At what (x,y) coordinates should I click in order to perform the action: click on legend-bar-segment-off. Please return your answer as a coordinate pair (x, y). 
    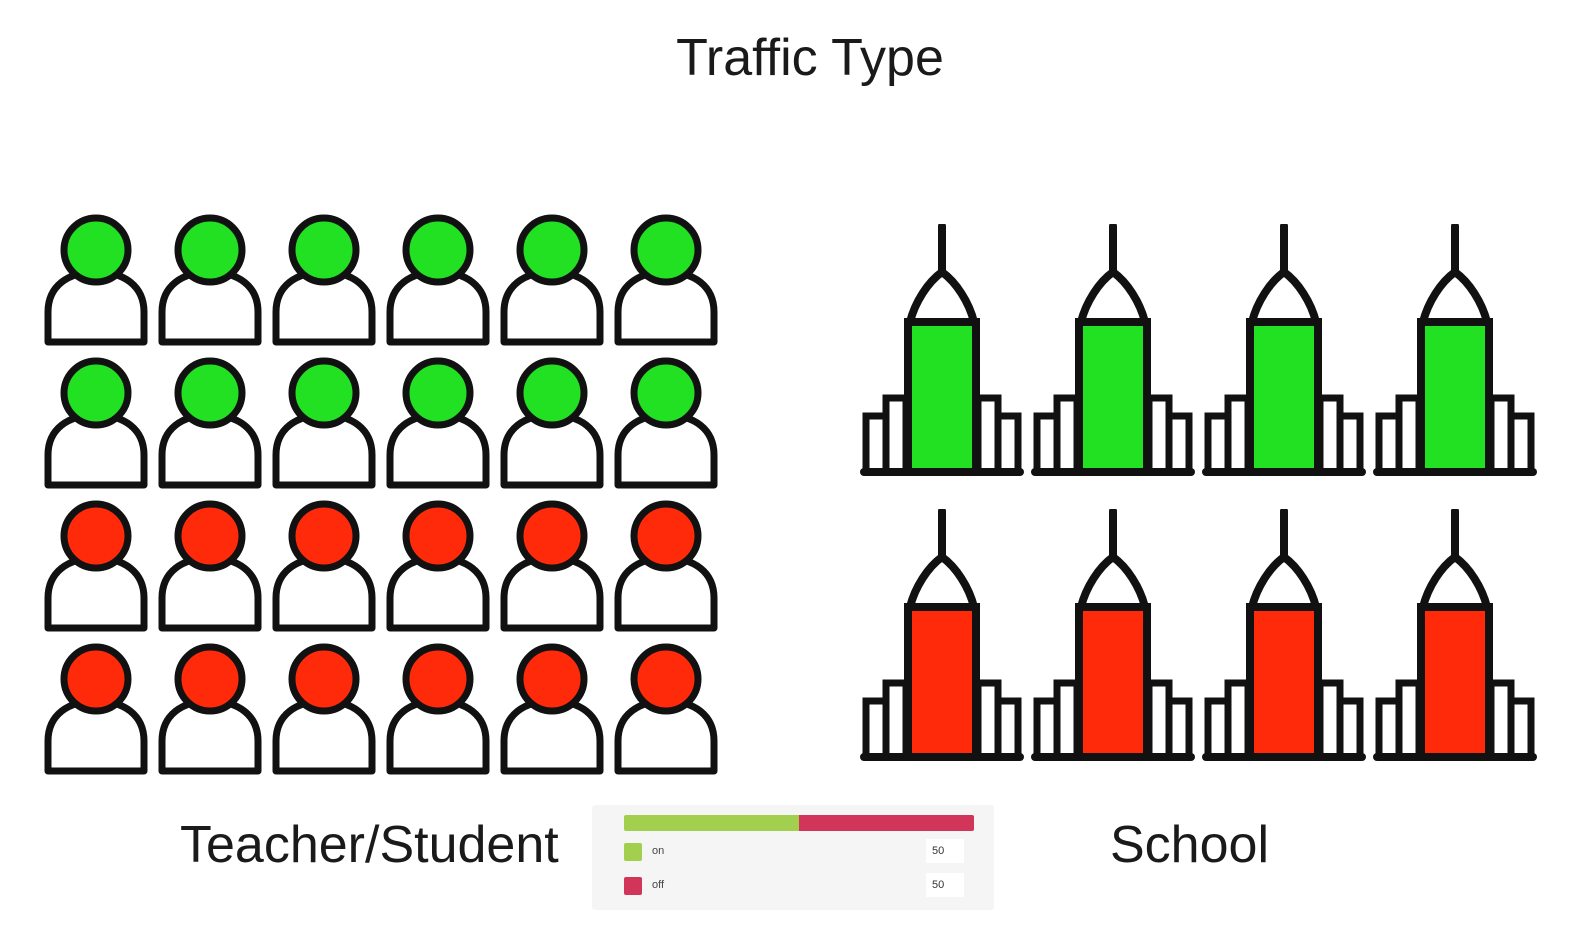
    Looking at the image, I should click on (886, 823).